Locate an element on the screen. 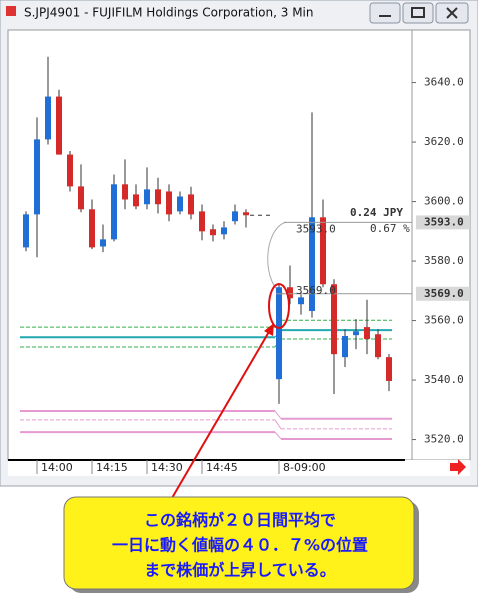 The height and width of the screenshot is (601, 478). y-tick-label: 3560.0 is located at coordinates (444, 320).